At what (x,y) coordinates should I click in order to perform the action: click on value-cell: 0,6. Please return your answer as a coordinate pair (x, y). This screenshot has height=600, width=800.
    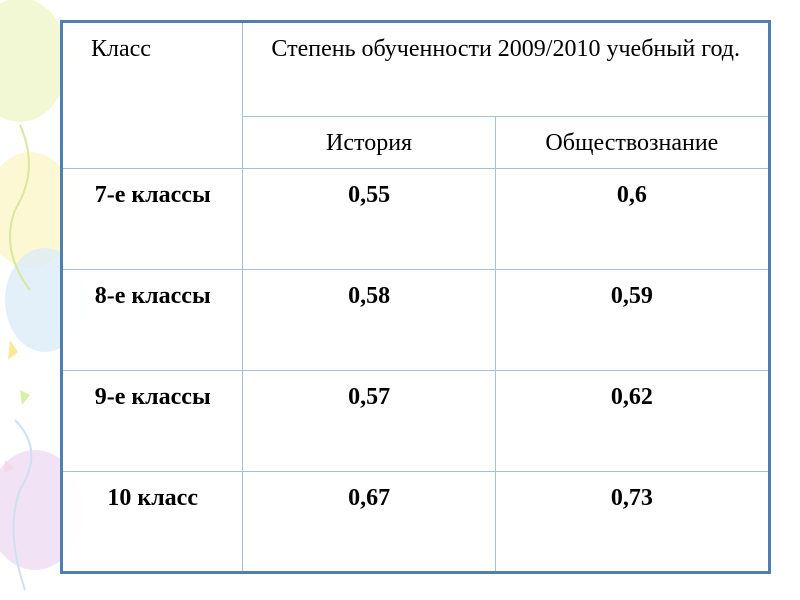
    Looking at the image, I should click on (632, 219).